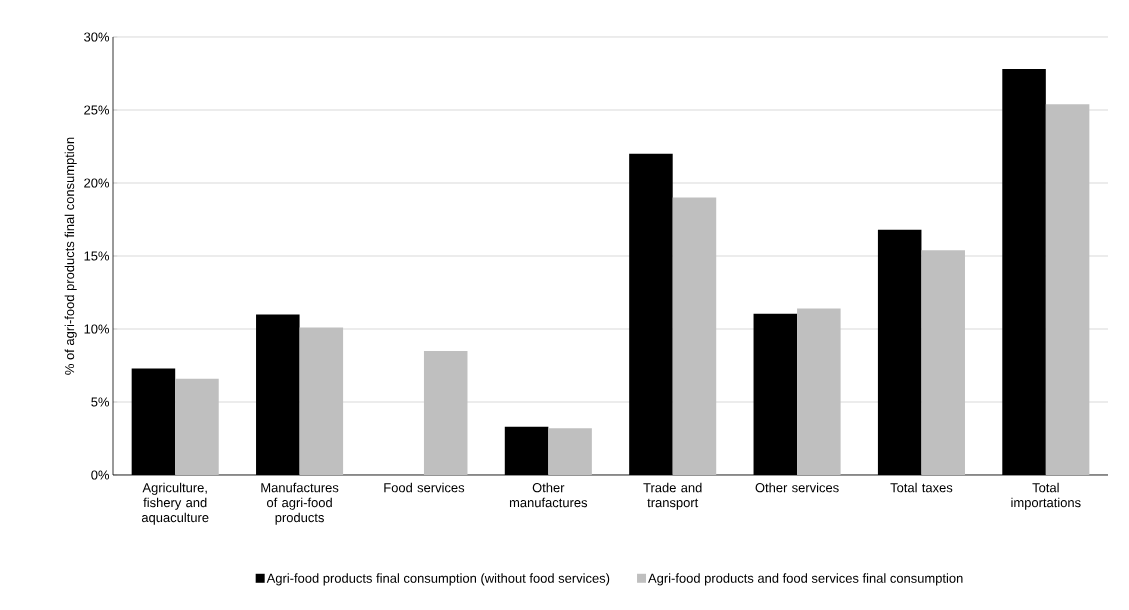 This screenshot has height=610, width=1129. I want to click on legend-label: Agri-food products and food services final consumption, so click(805, 579).